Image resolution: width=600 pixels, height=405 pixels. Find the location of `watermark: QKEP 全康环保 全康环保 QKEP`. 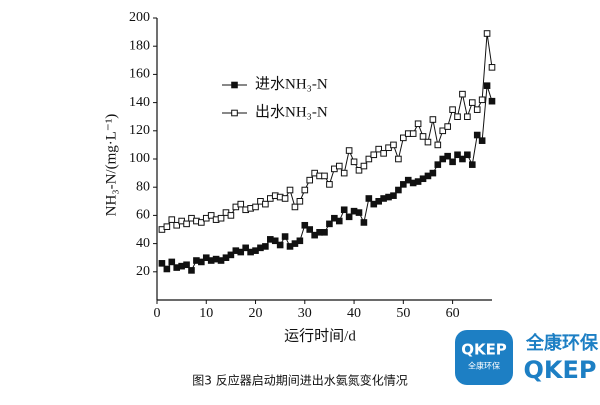

watermark: QKEP 全康环保 全康环保 QKEP is located at coordinates (527, 357).